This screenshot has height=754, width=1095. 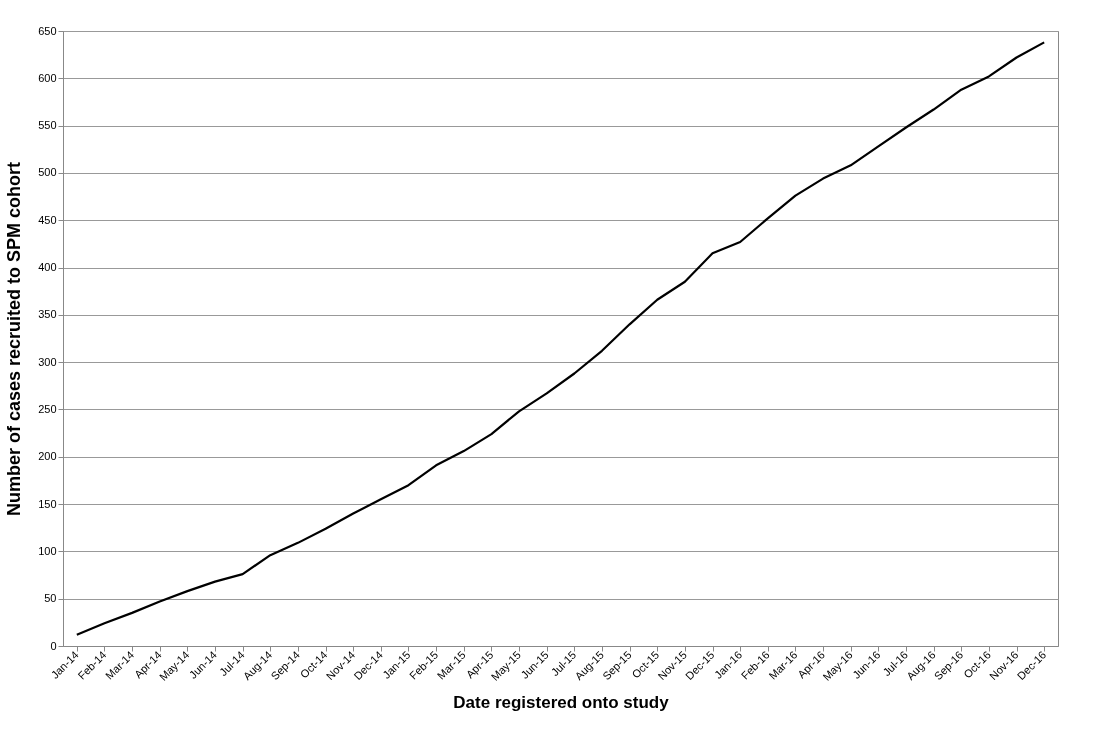 I want to click on y-tick-label: 50, so click(x=50, y=598).